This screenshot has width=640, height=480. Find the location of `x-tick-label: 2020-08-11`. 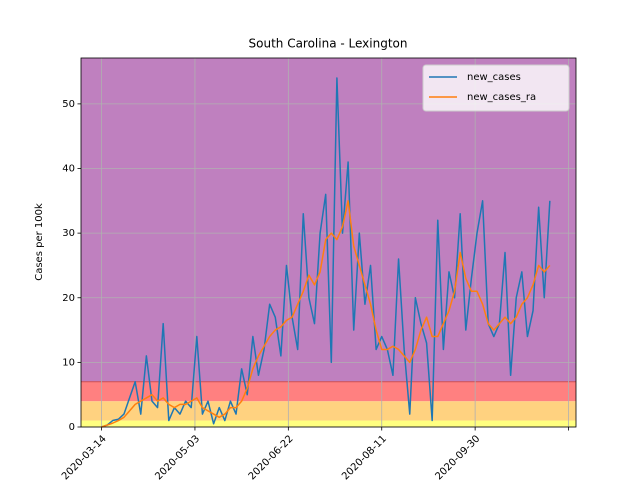

x-tick-label: 2020-08-11 is located at coordinates (364, 456).